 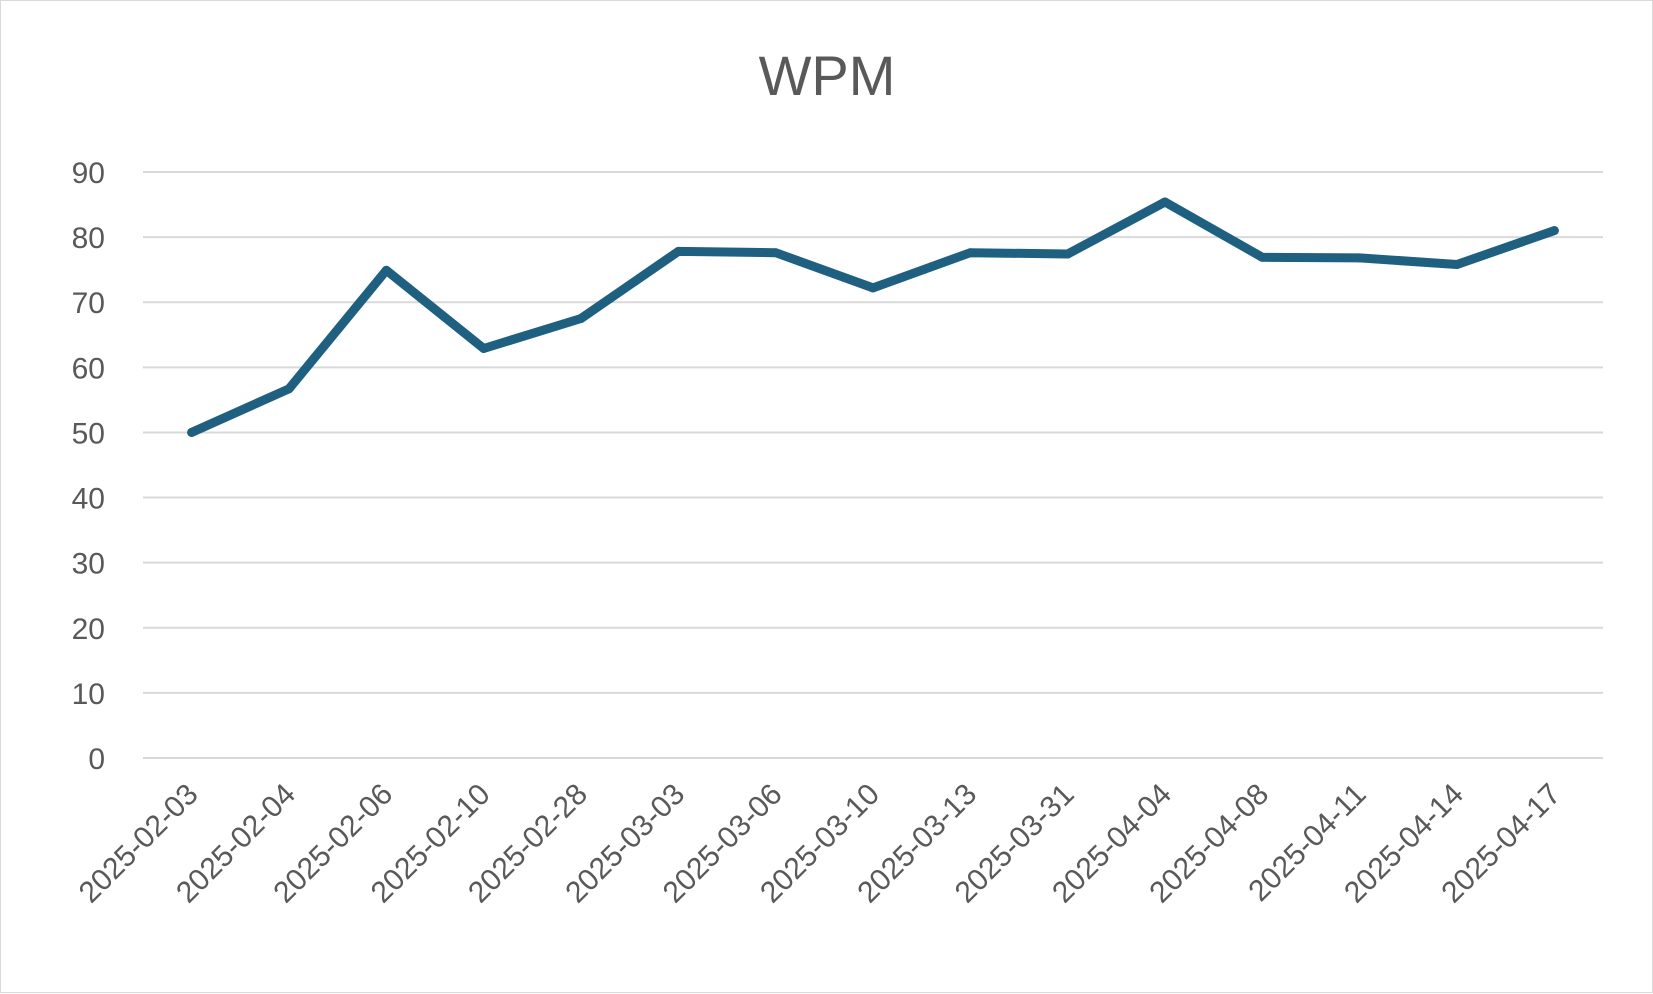 What do you see at coordinates (88, 564) in the screenshot?
I see `y-tick-label: 30` at bounding box center [88, 564].